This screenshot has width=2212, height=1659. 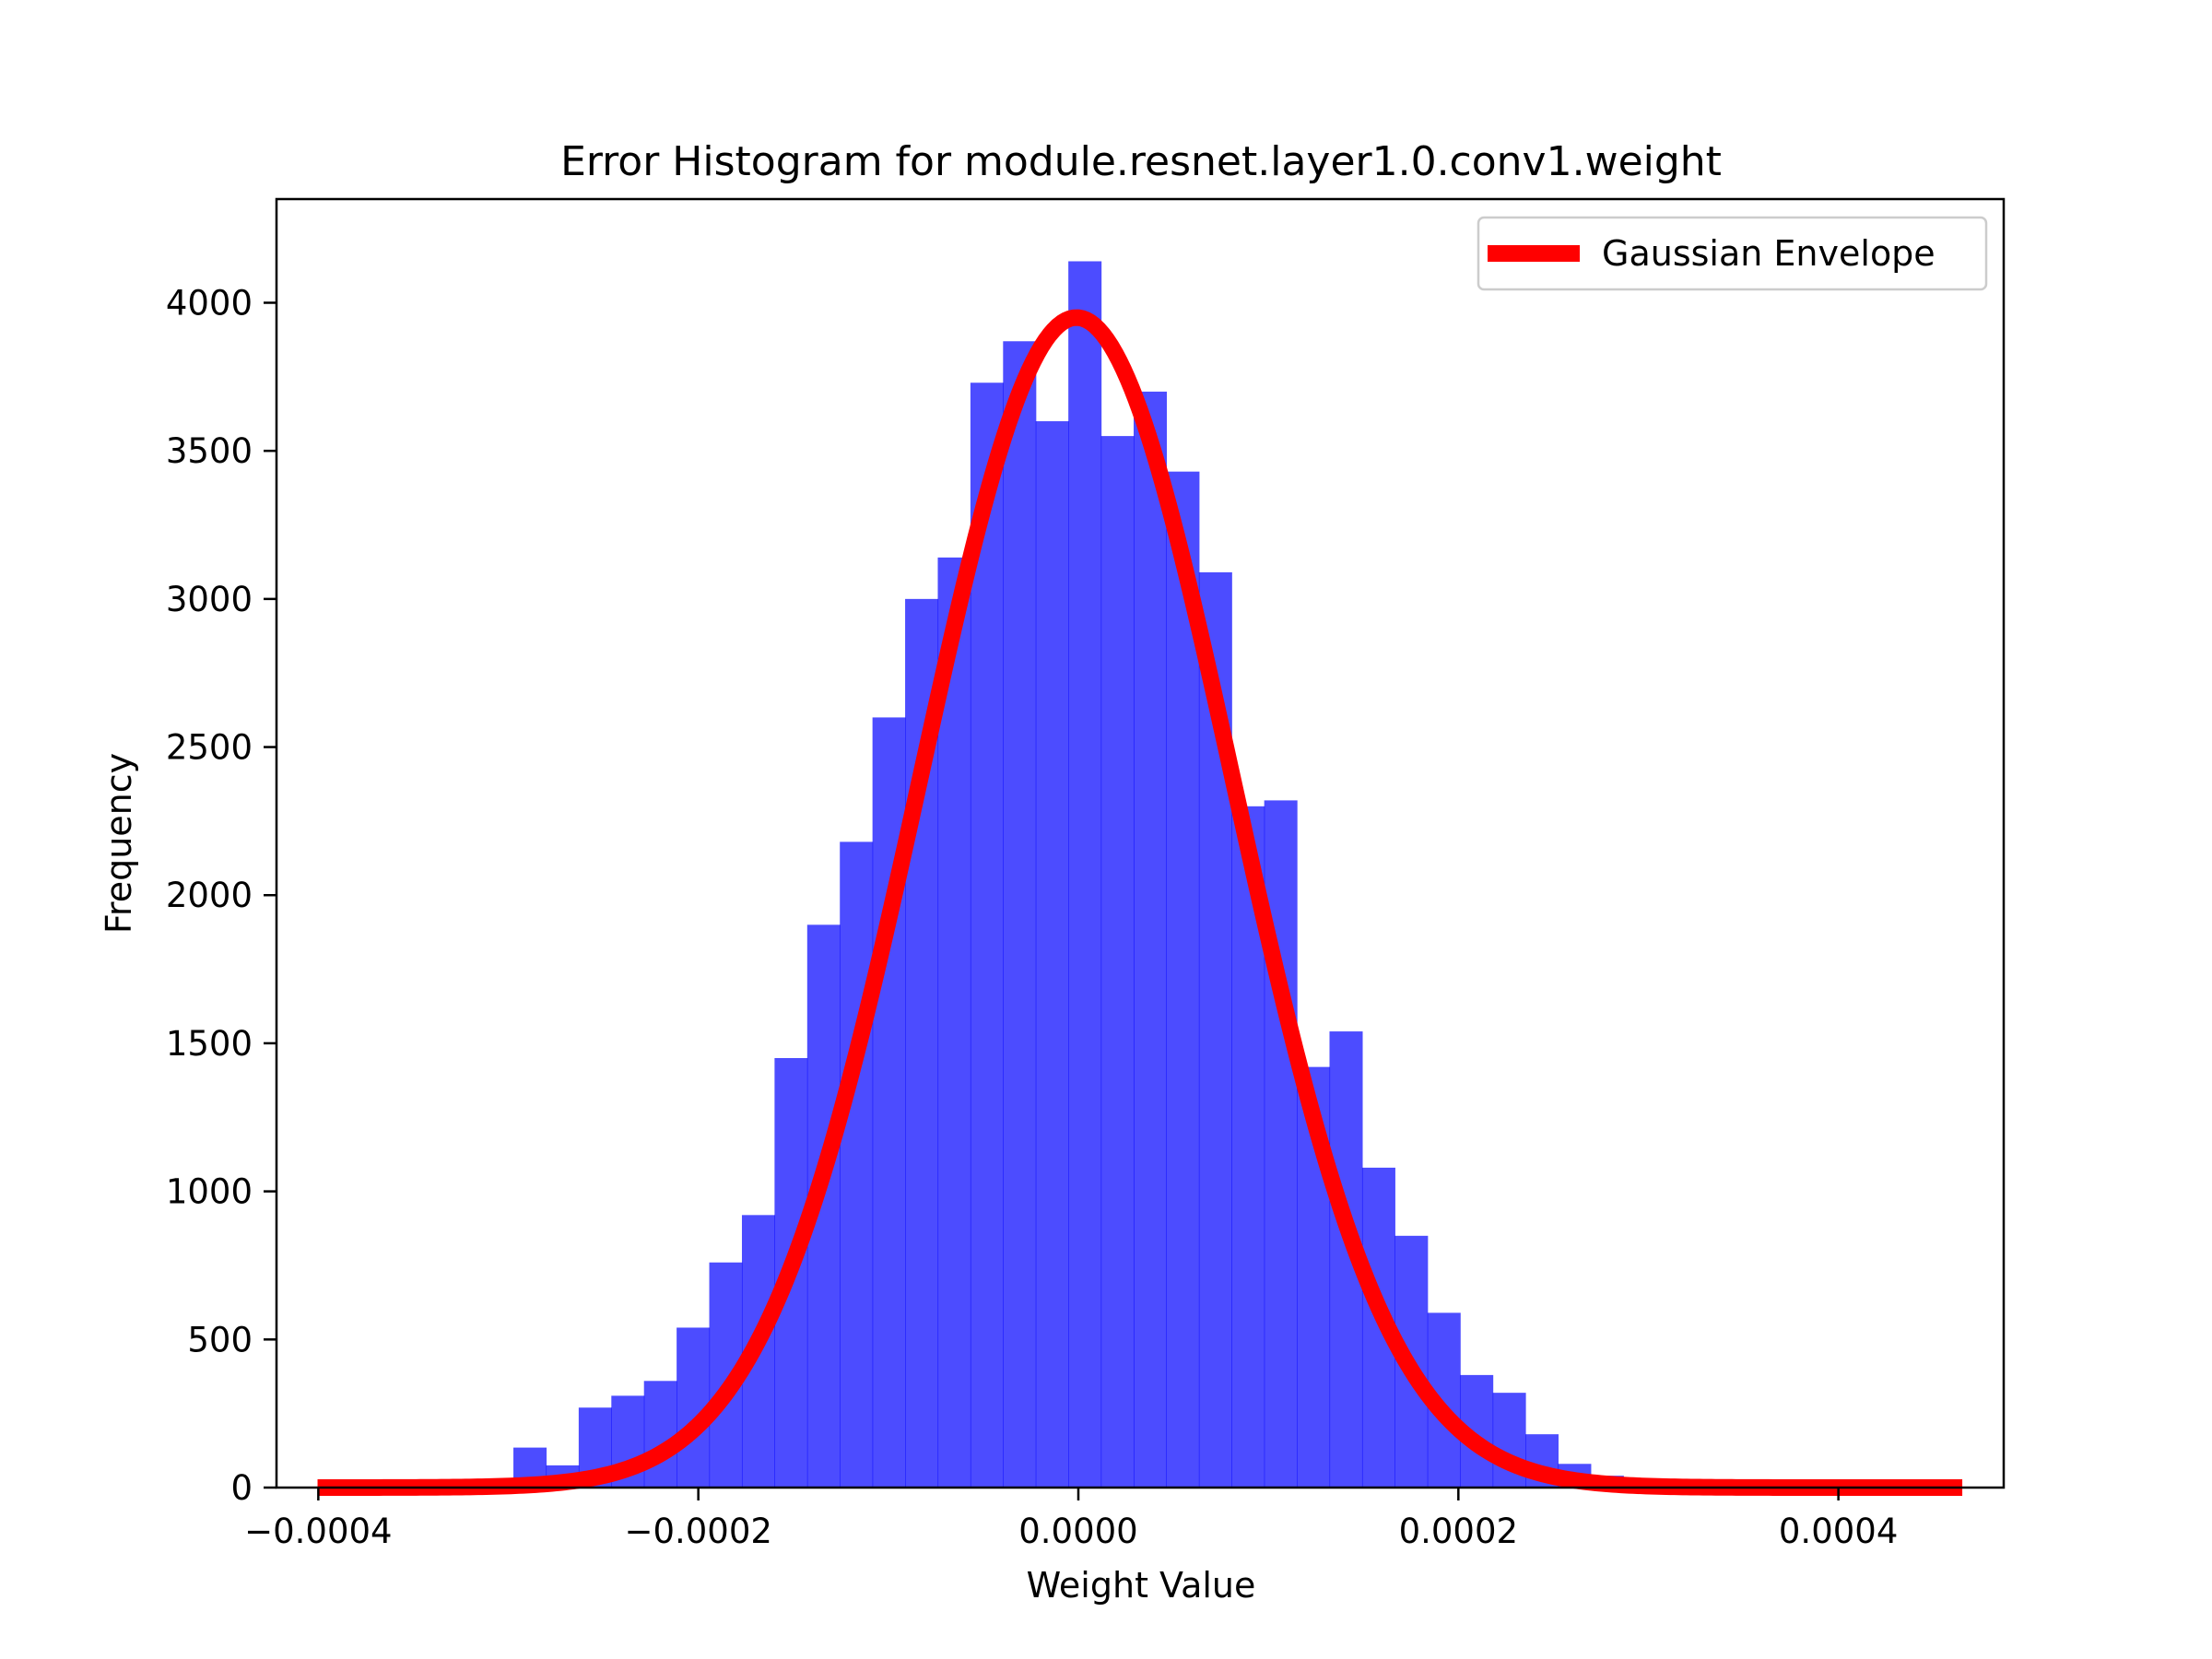 I want to click on x-tick-label-3: 0.0002, so click(x=1458, y=1531).